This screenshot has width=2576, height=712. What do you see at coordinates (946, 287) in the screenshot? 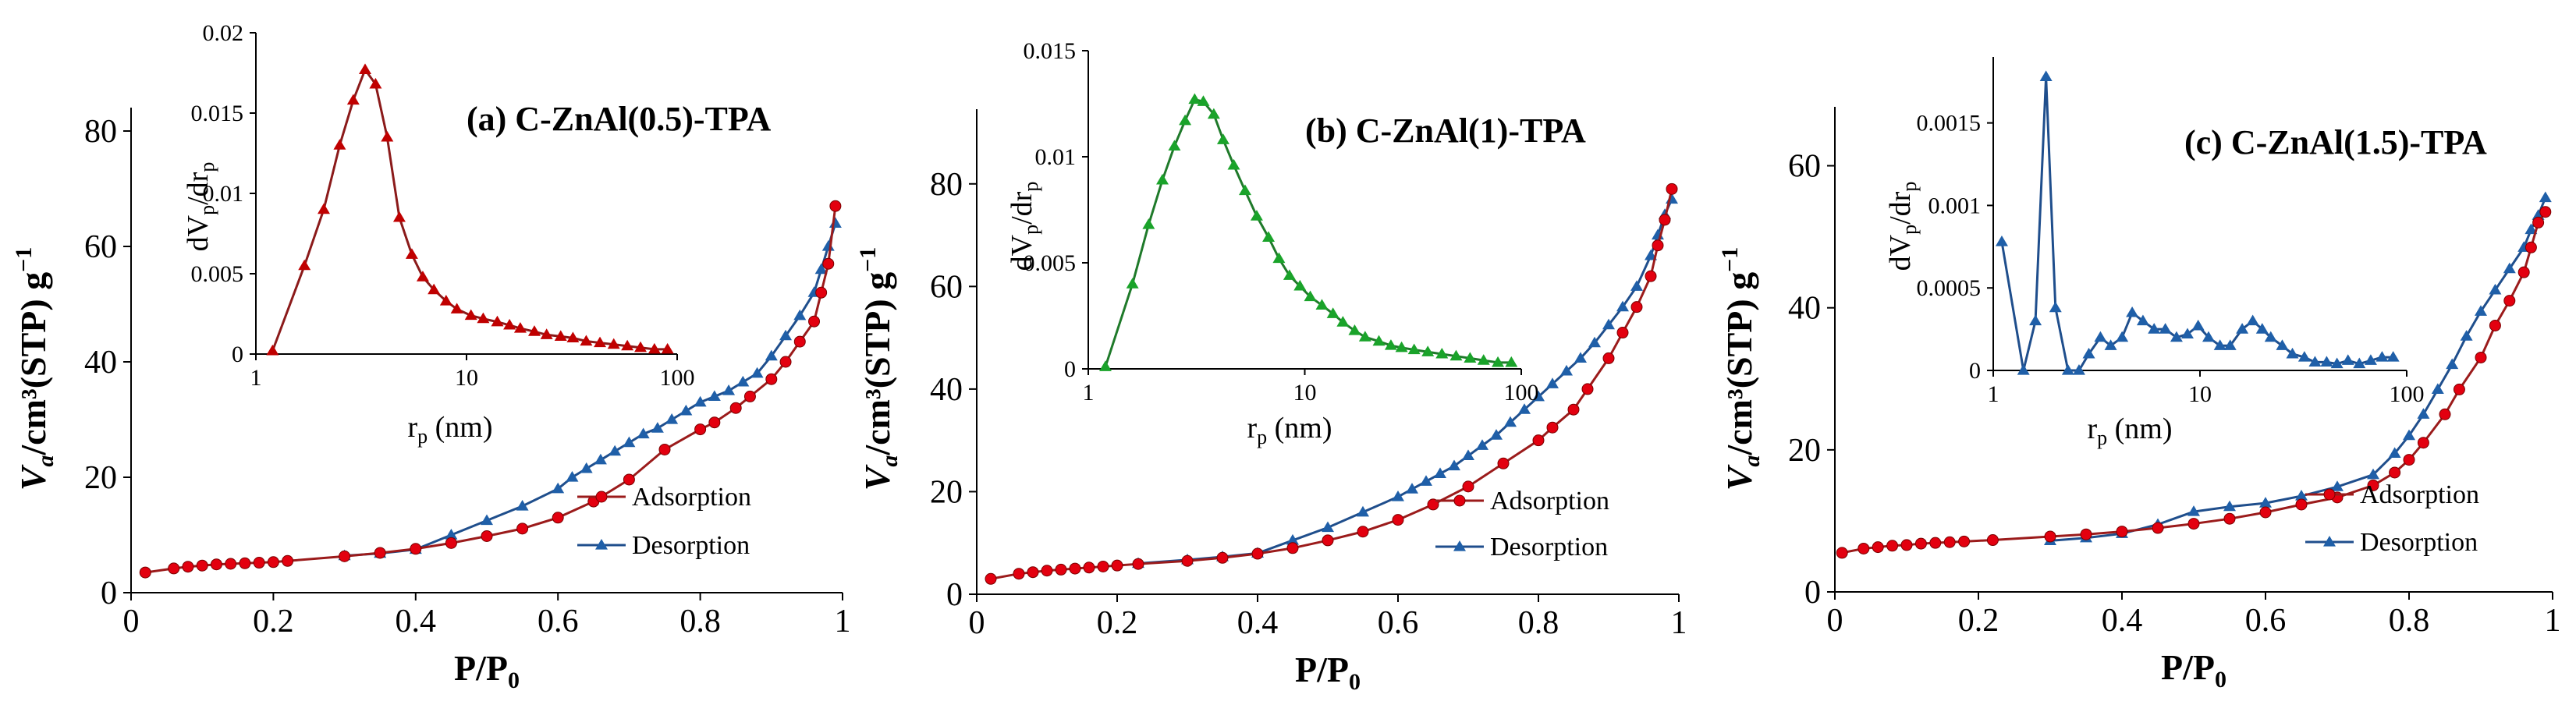
I see `y-tick-label: 60` at bounding box center [946, 287].